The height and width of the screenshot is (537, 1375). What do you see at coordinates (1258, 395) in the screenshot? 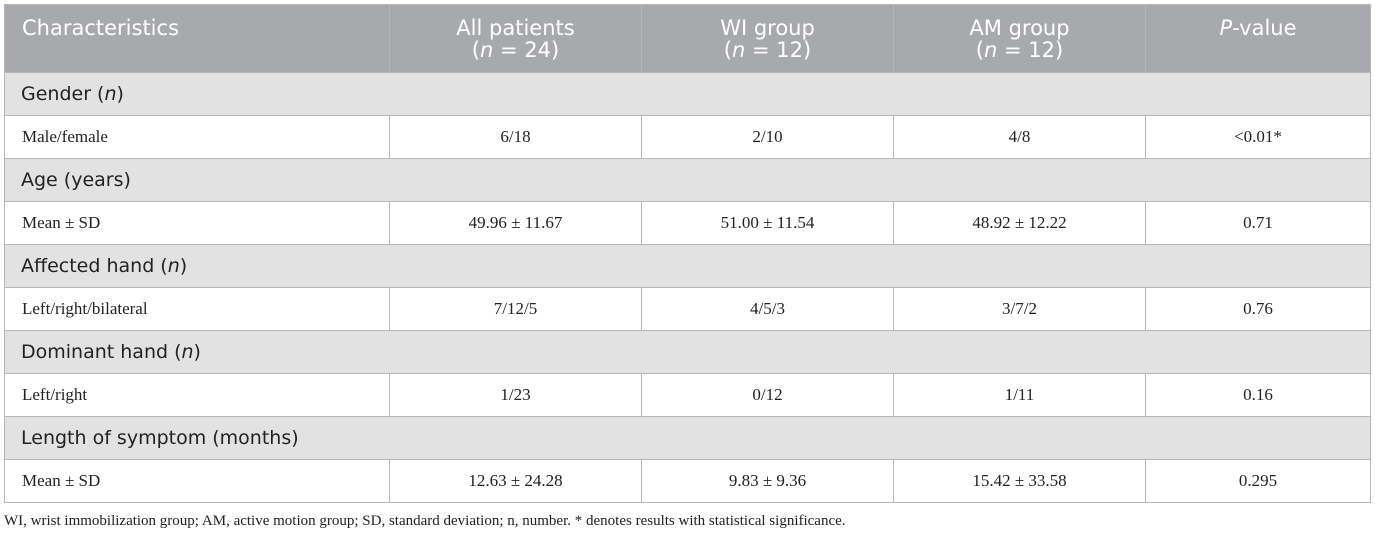
I see `cell-p-value: 0.16` at bounding box center [1258, 395].